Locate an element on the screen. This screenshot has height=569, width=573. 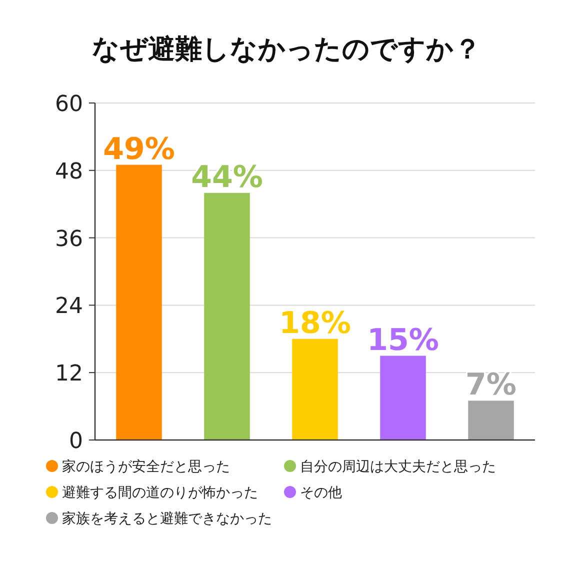
data-label: 15% is located at coordinates (403, 340).